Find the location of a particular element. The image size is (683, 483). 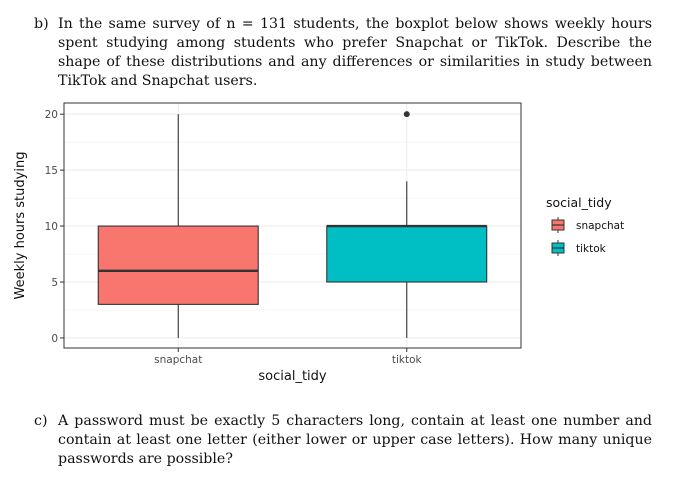

y-tick-label: 20 is located at coordinates (51, 115).